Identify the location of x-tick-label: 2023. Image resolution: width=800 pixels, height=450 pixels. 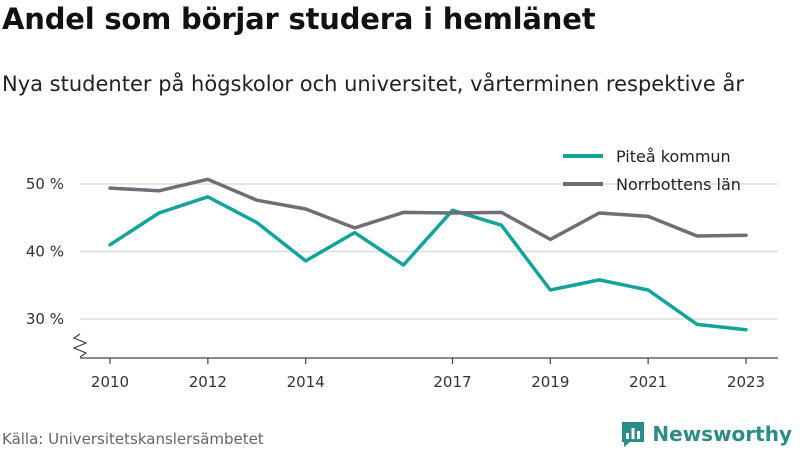
(746, 382).